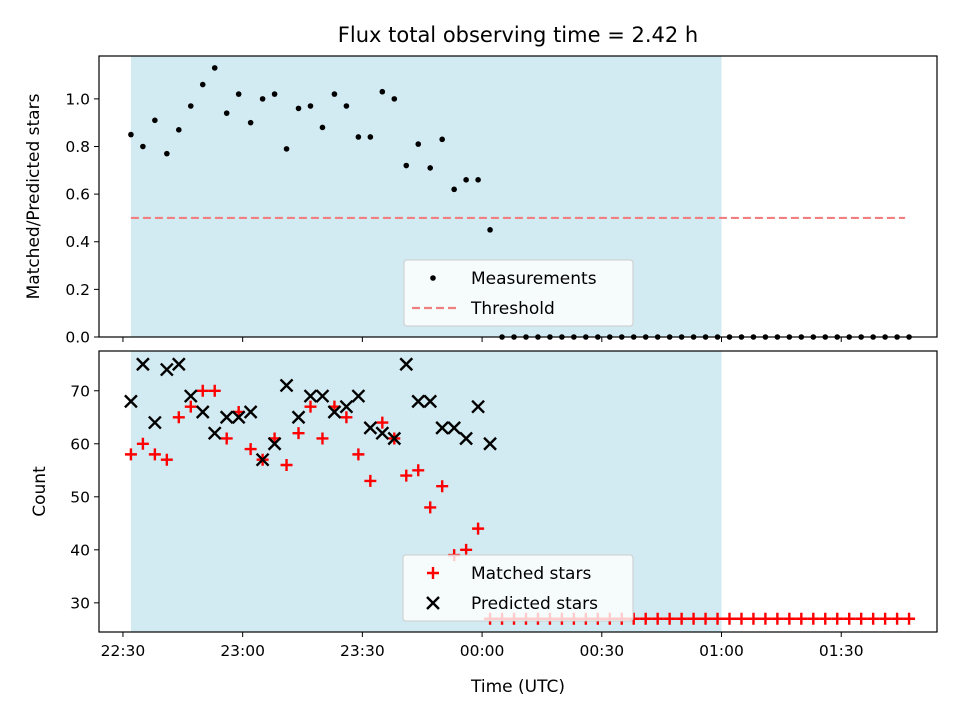  I want to click on top-legend-box, so click(518, 293).